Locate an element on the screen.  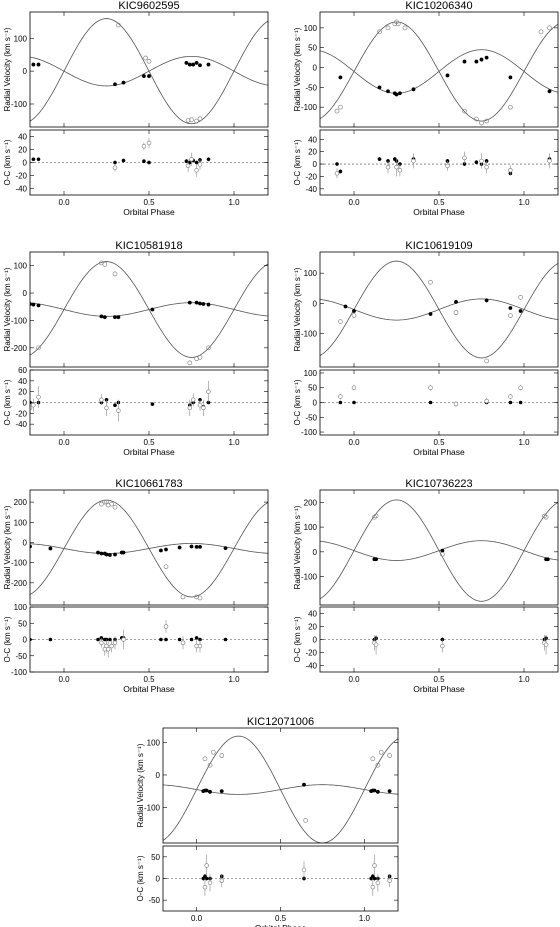
x-tick-label: 0.5 is located at coordinates (439, 442).